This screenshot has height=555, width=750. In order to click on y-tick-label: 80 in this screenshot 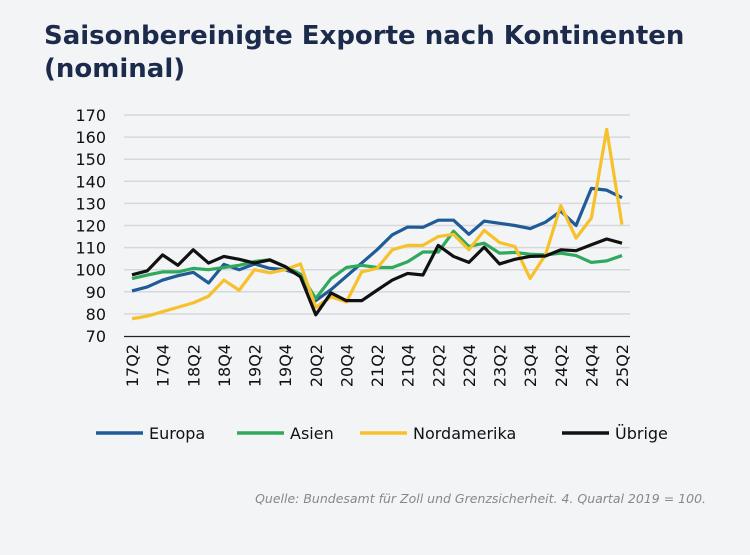, I will do `click(96, 314)`.